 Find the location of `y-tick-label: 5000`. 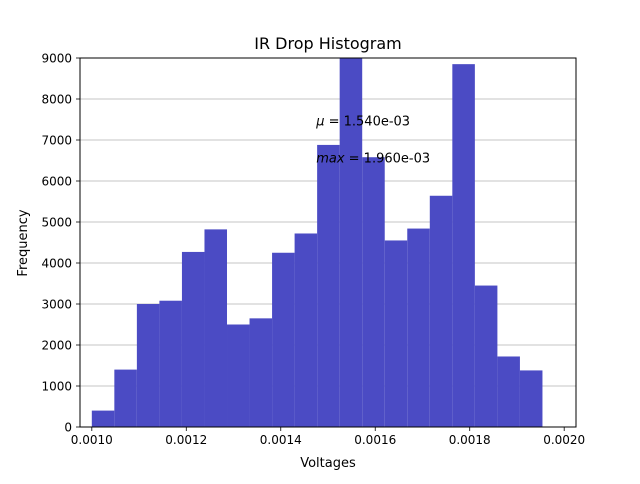

y-tick-label: 5000 is located at coordinates (56, 223).